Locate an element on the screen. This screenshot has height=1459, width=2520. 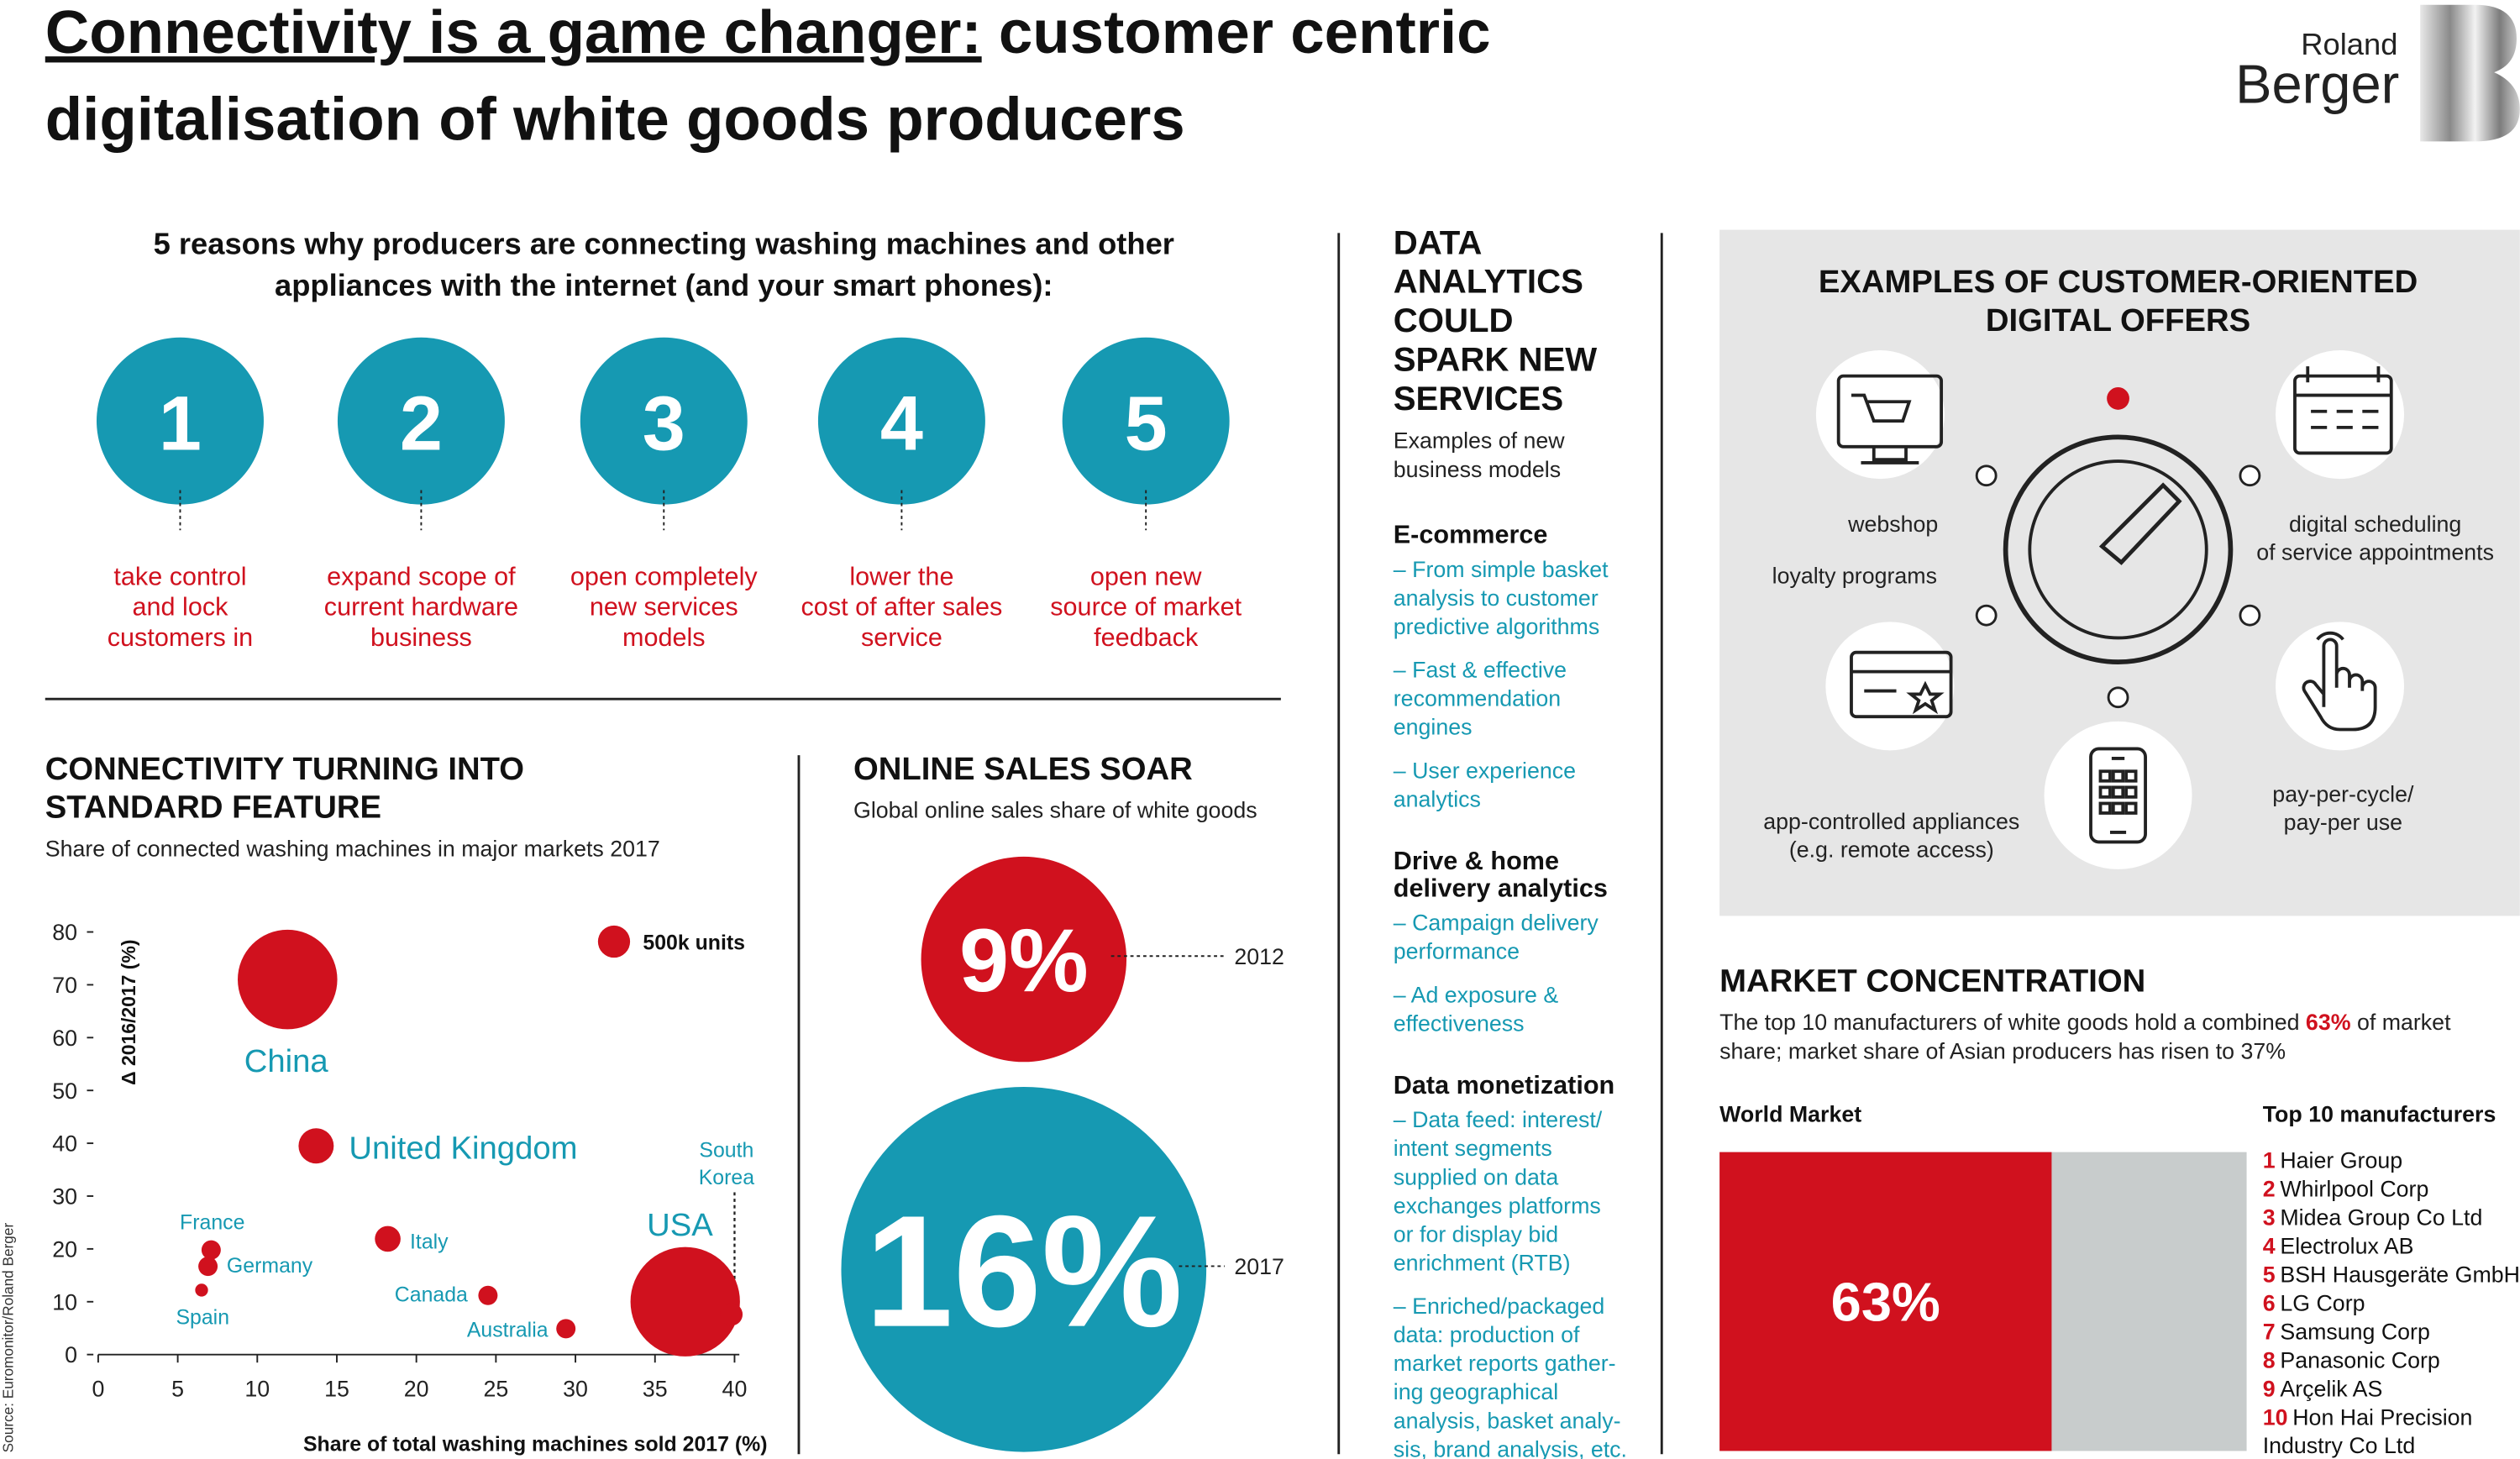
name: Electrolux AB is located at coordinates (2346, 1246).